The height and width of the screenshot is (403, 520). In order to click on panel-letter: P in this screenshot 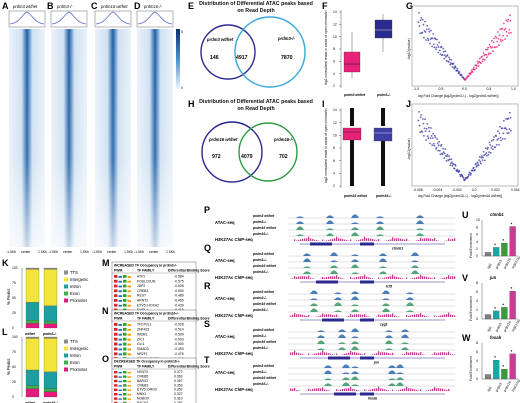, I will do `click(207, 210)`.